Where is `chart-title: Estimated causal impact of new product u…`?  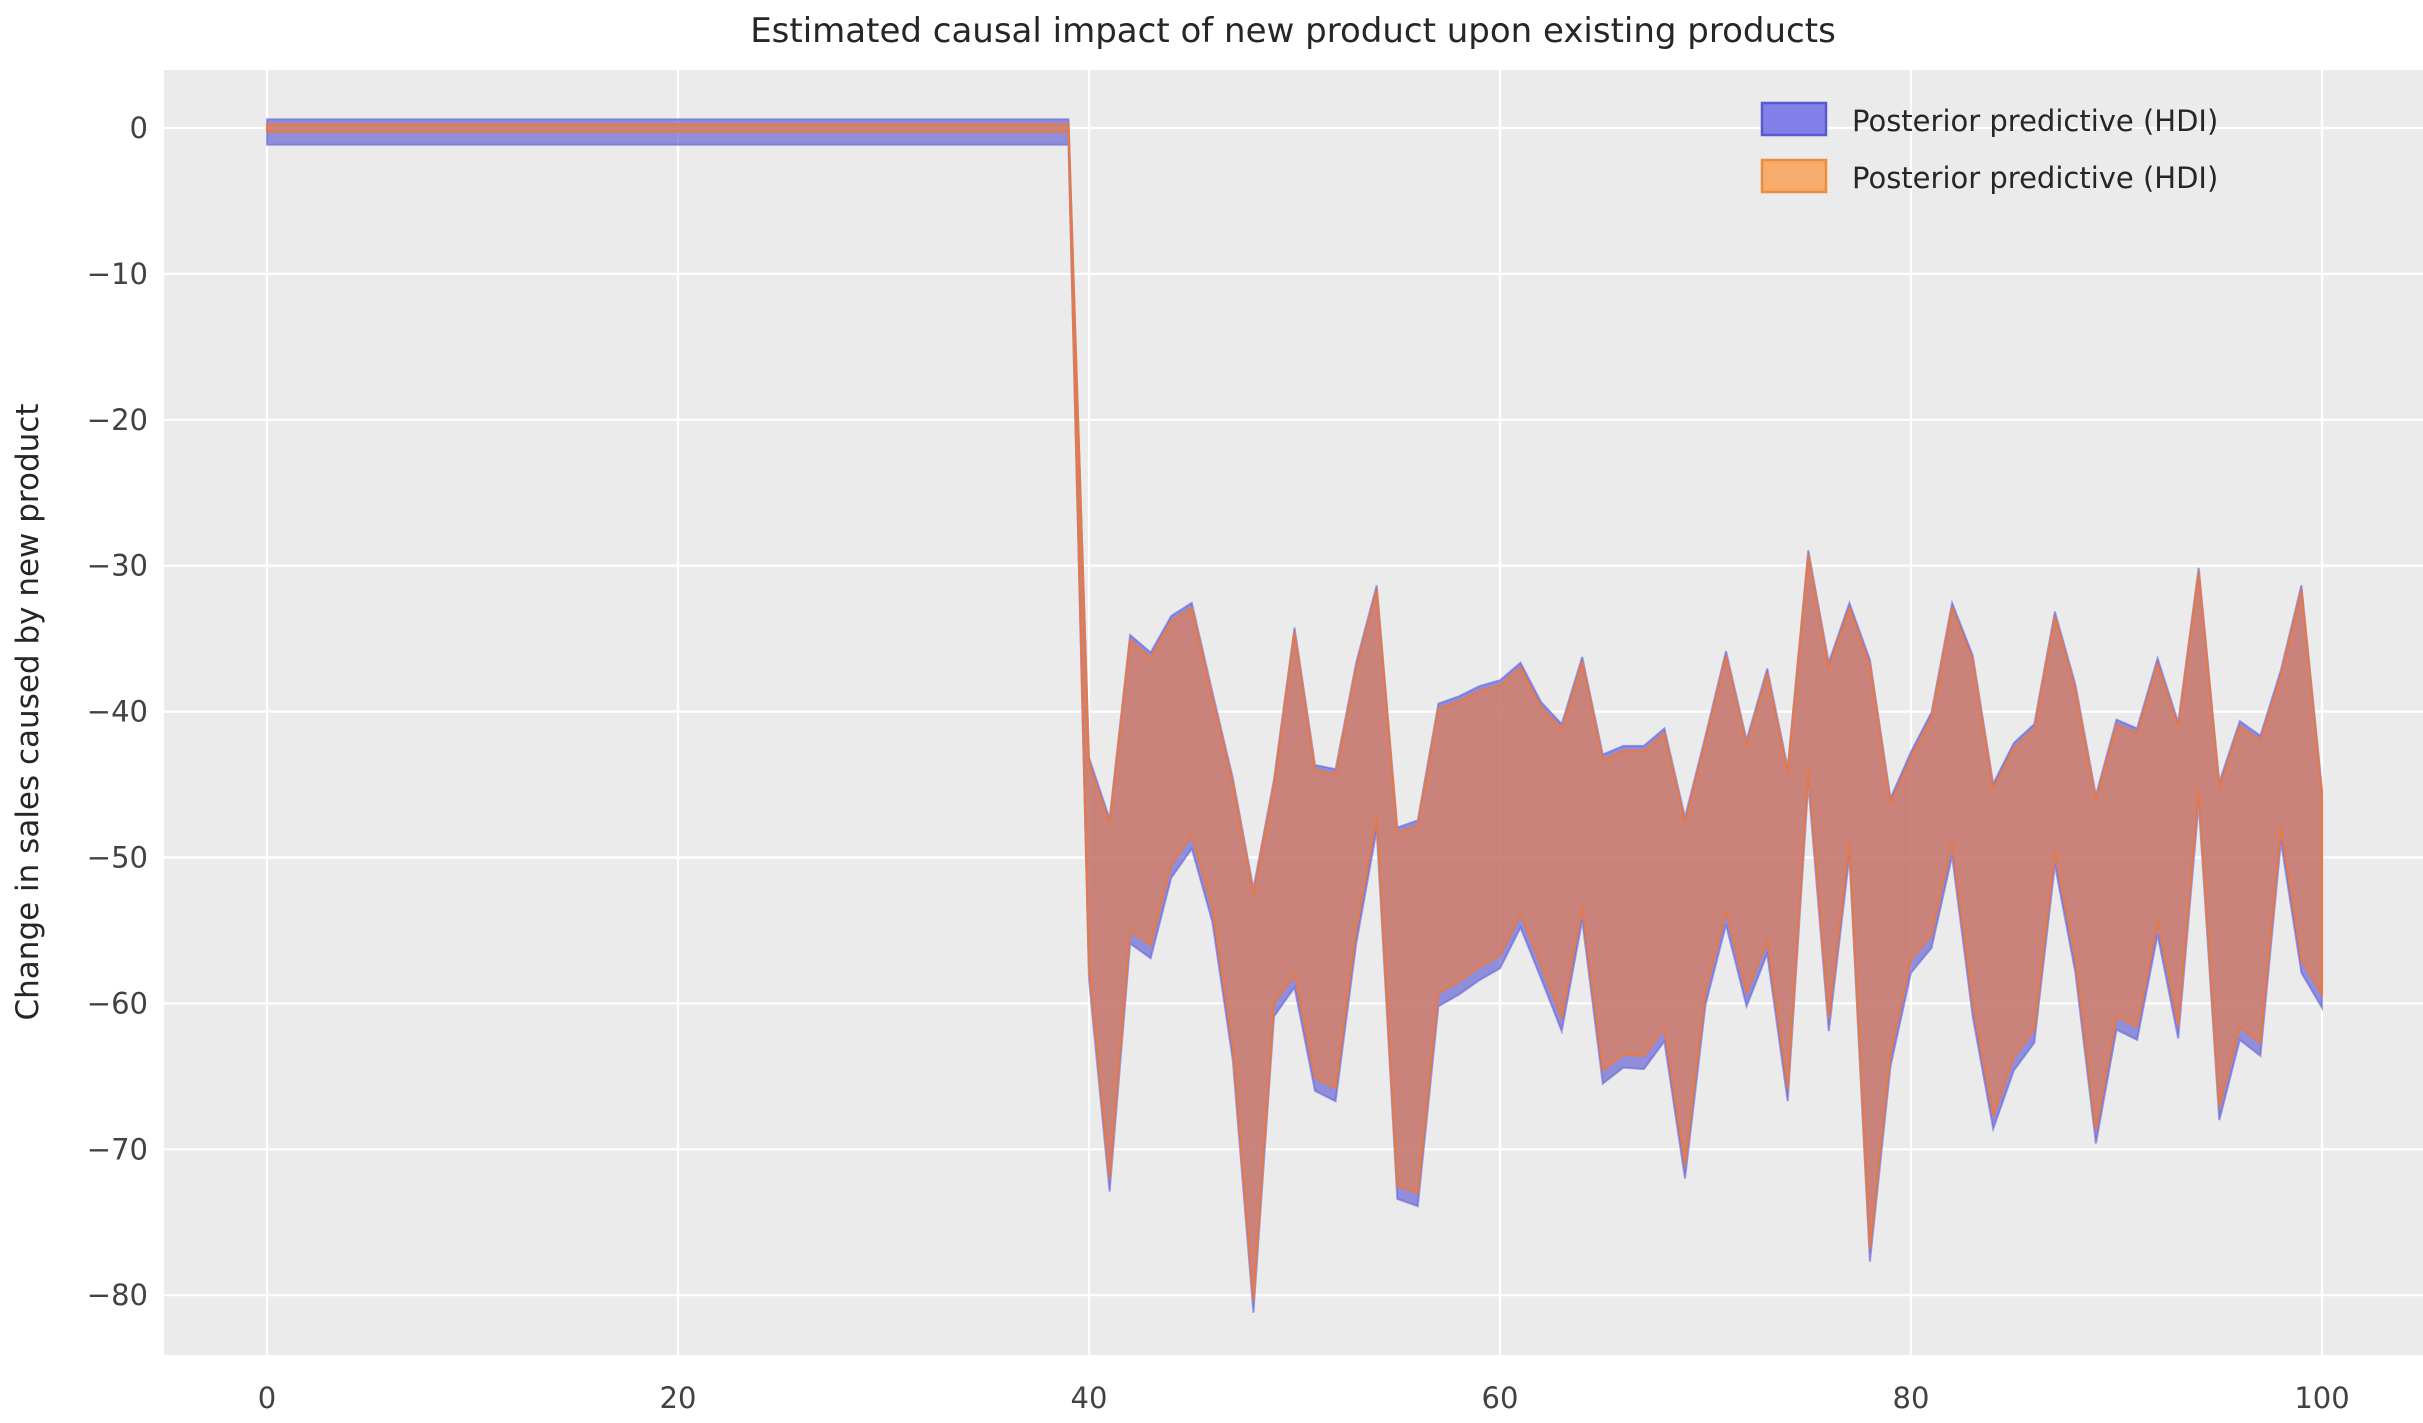 chart-title: Estimated causal impact of new product u… is located at coordinates (1293, 31).